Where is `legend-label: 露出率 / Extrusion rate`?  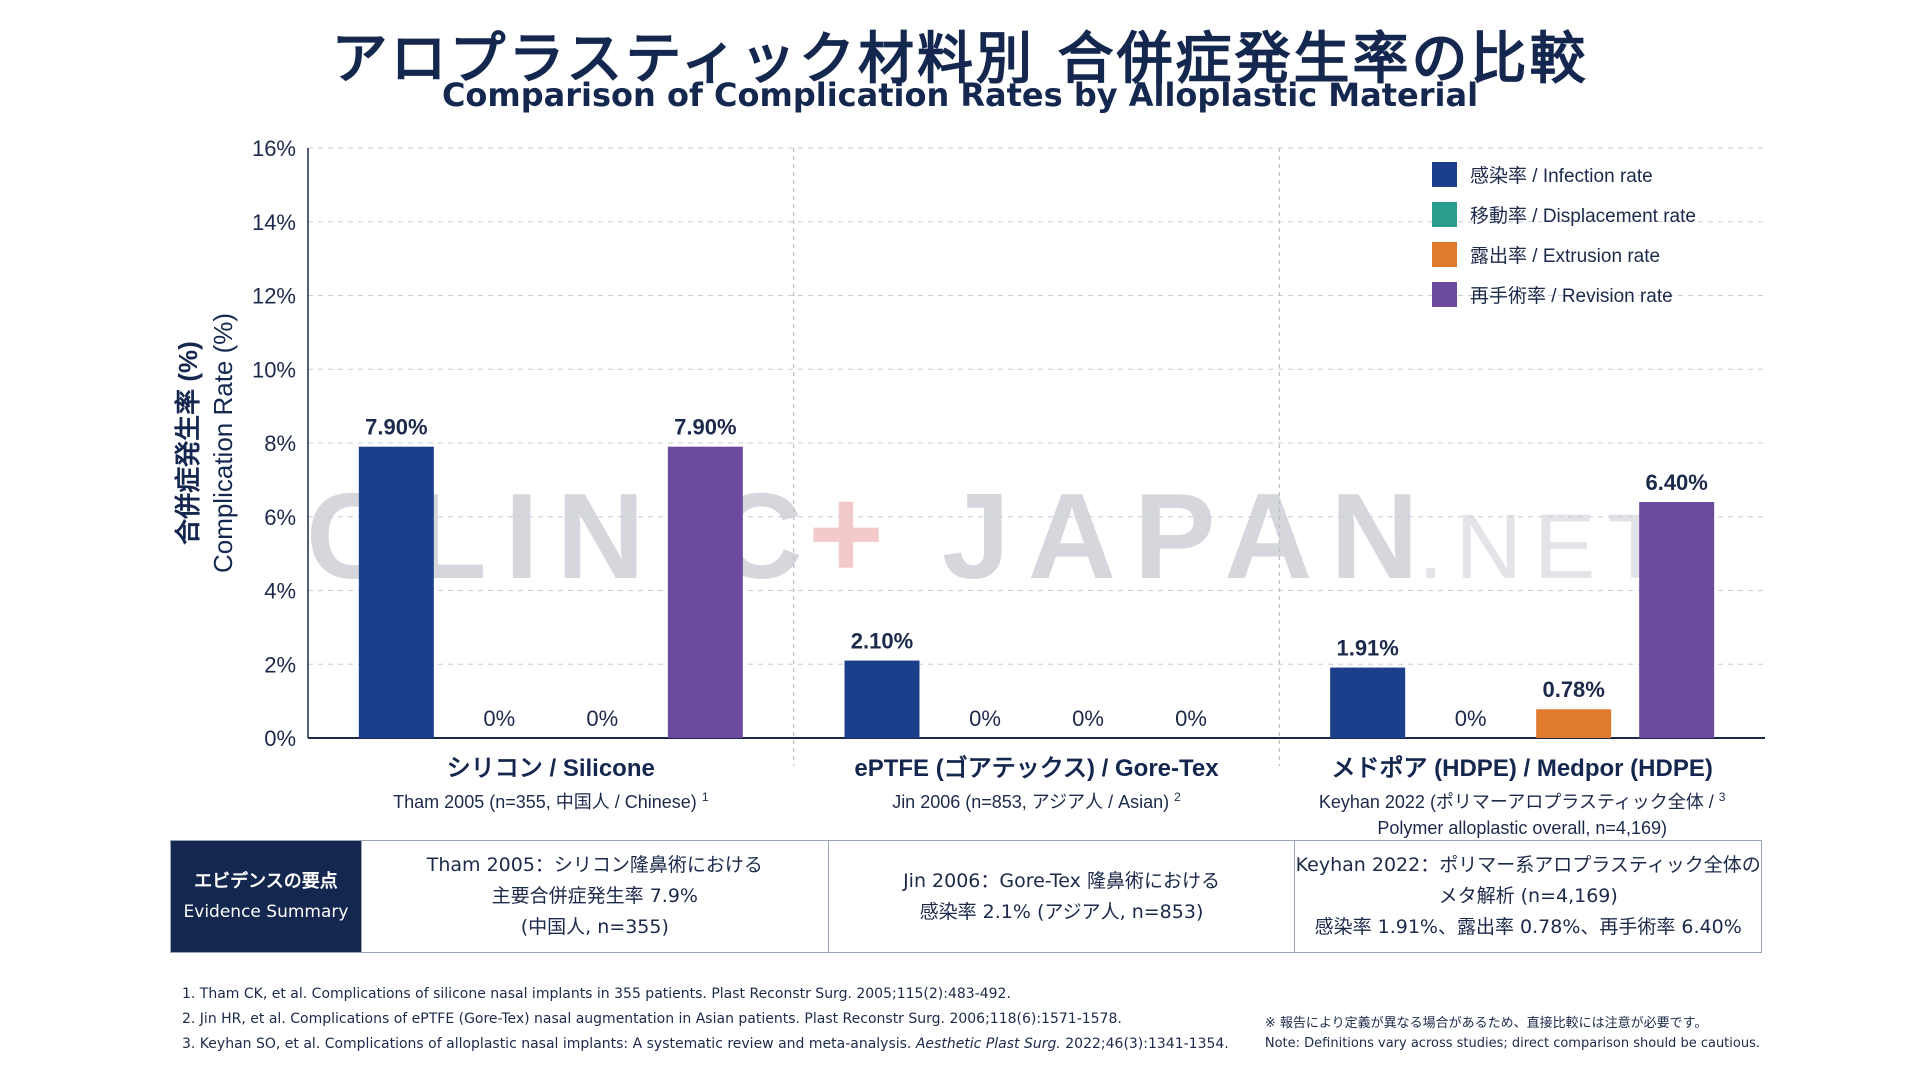 legend-label: 露出率 / Extrusion rate is located at coordinates (1565, 256).